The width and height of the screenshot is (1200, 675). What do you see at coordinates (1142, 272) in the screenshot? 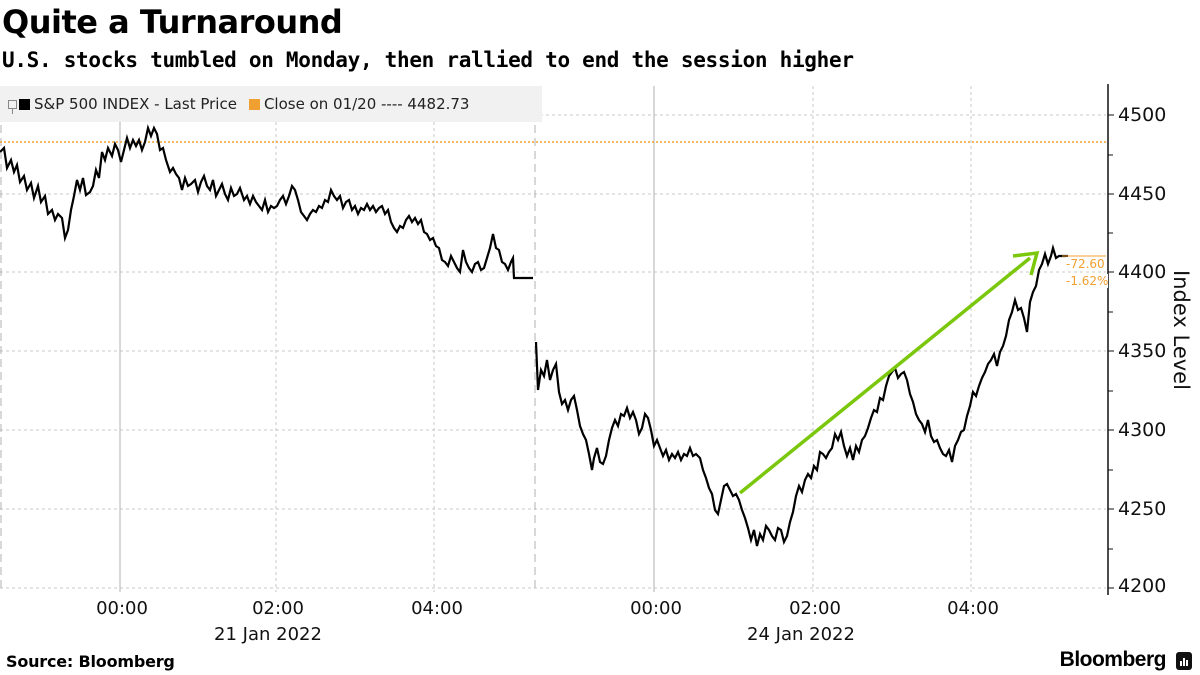
I see `y-tick-4400: 4400` at bounding box center [1142, 272].